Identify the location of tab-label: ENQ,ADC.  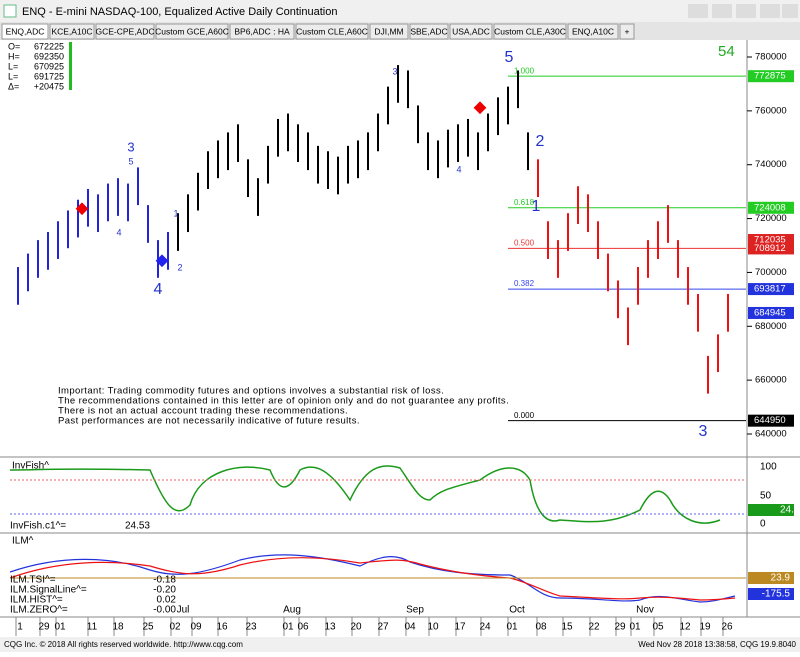
(25, 31).